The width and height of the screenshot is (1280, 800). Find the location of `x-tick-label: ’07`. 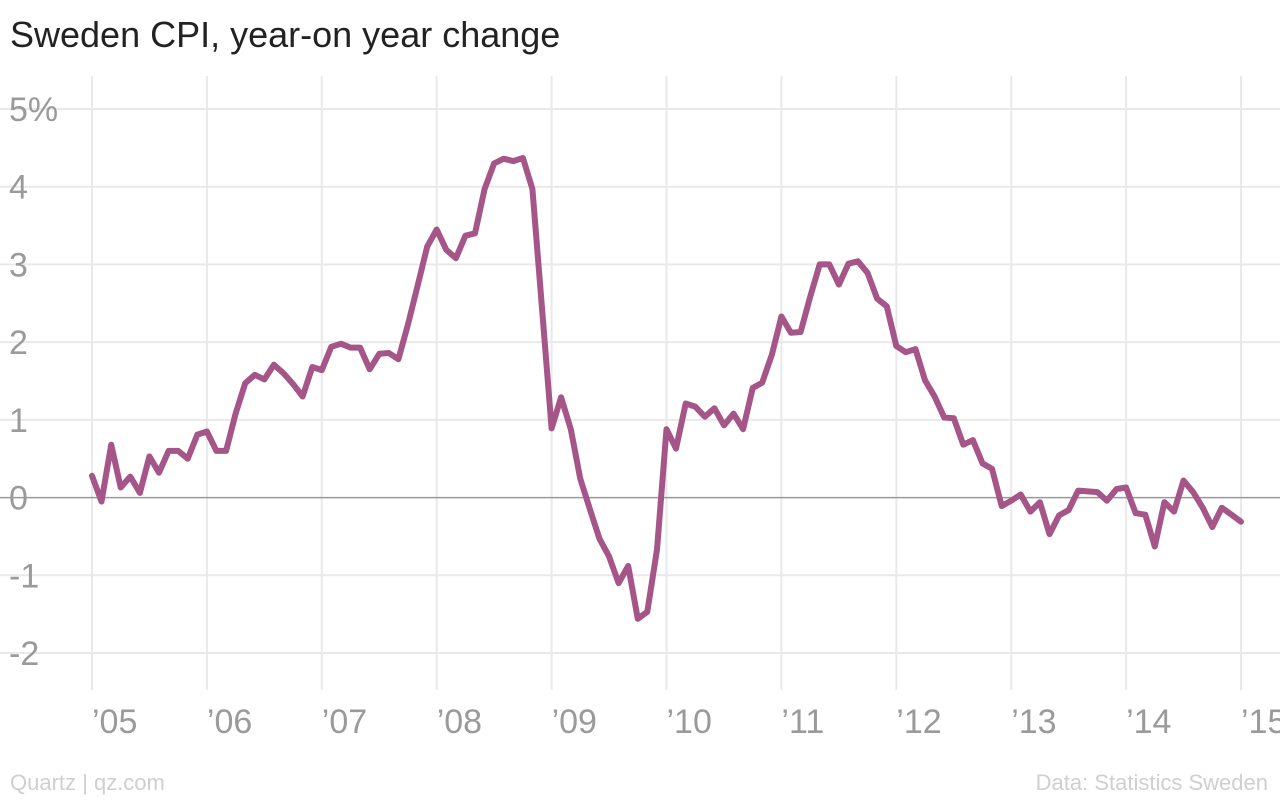

x-tick-label: ’07 is located at coordinates (344, 722).